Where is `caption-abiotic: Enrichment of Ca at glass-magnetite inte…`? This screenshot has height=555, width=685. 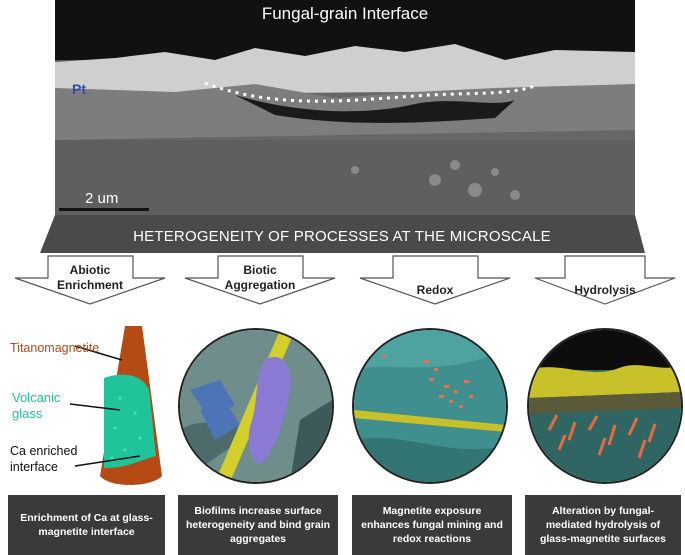 caption-abiotic: Enrichment of Ca at glass-magnetite inte… is located at coordinates (86, 525).